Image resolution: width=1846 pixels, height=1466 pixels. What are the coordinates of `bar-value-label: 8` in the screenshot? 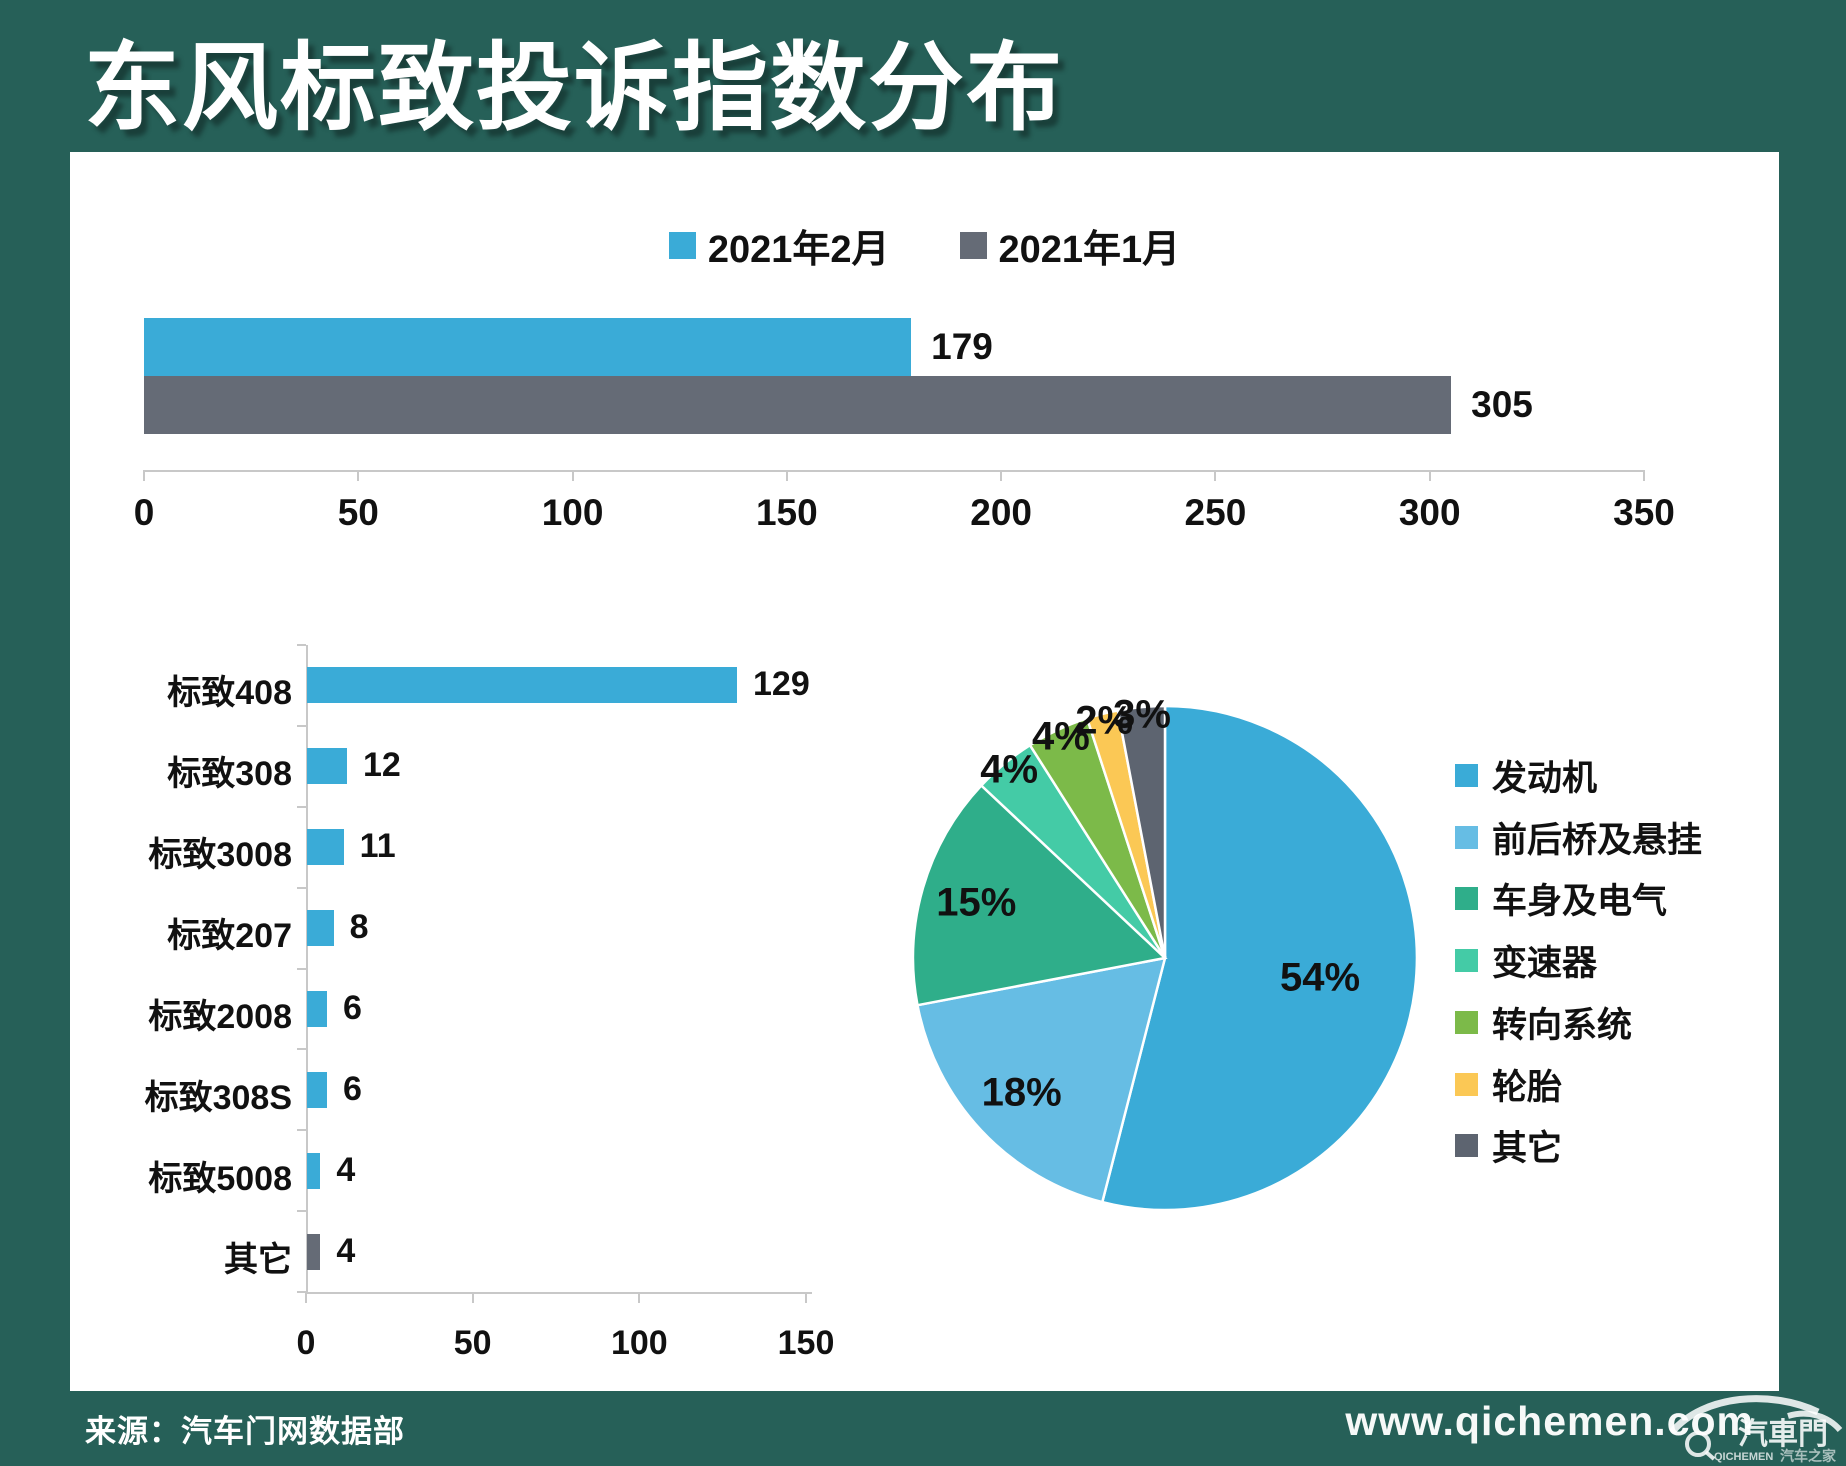 It's located at (359, 927).